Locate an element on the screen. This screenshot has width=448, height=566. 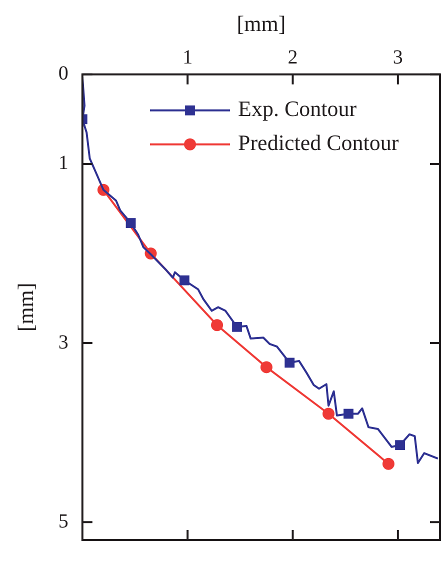
y-tick-label: 5 is located at coordinates (63, 521).